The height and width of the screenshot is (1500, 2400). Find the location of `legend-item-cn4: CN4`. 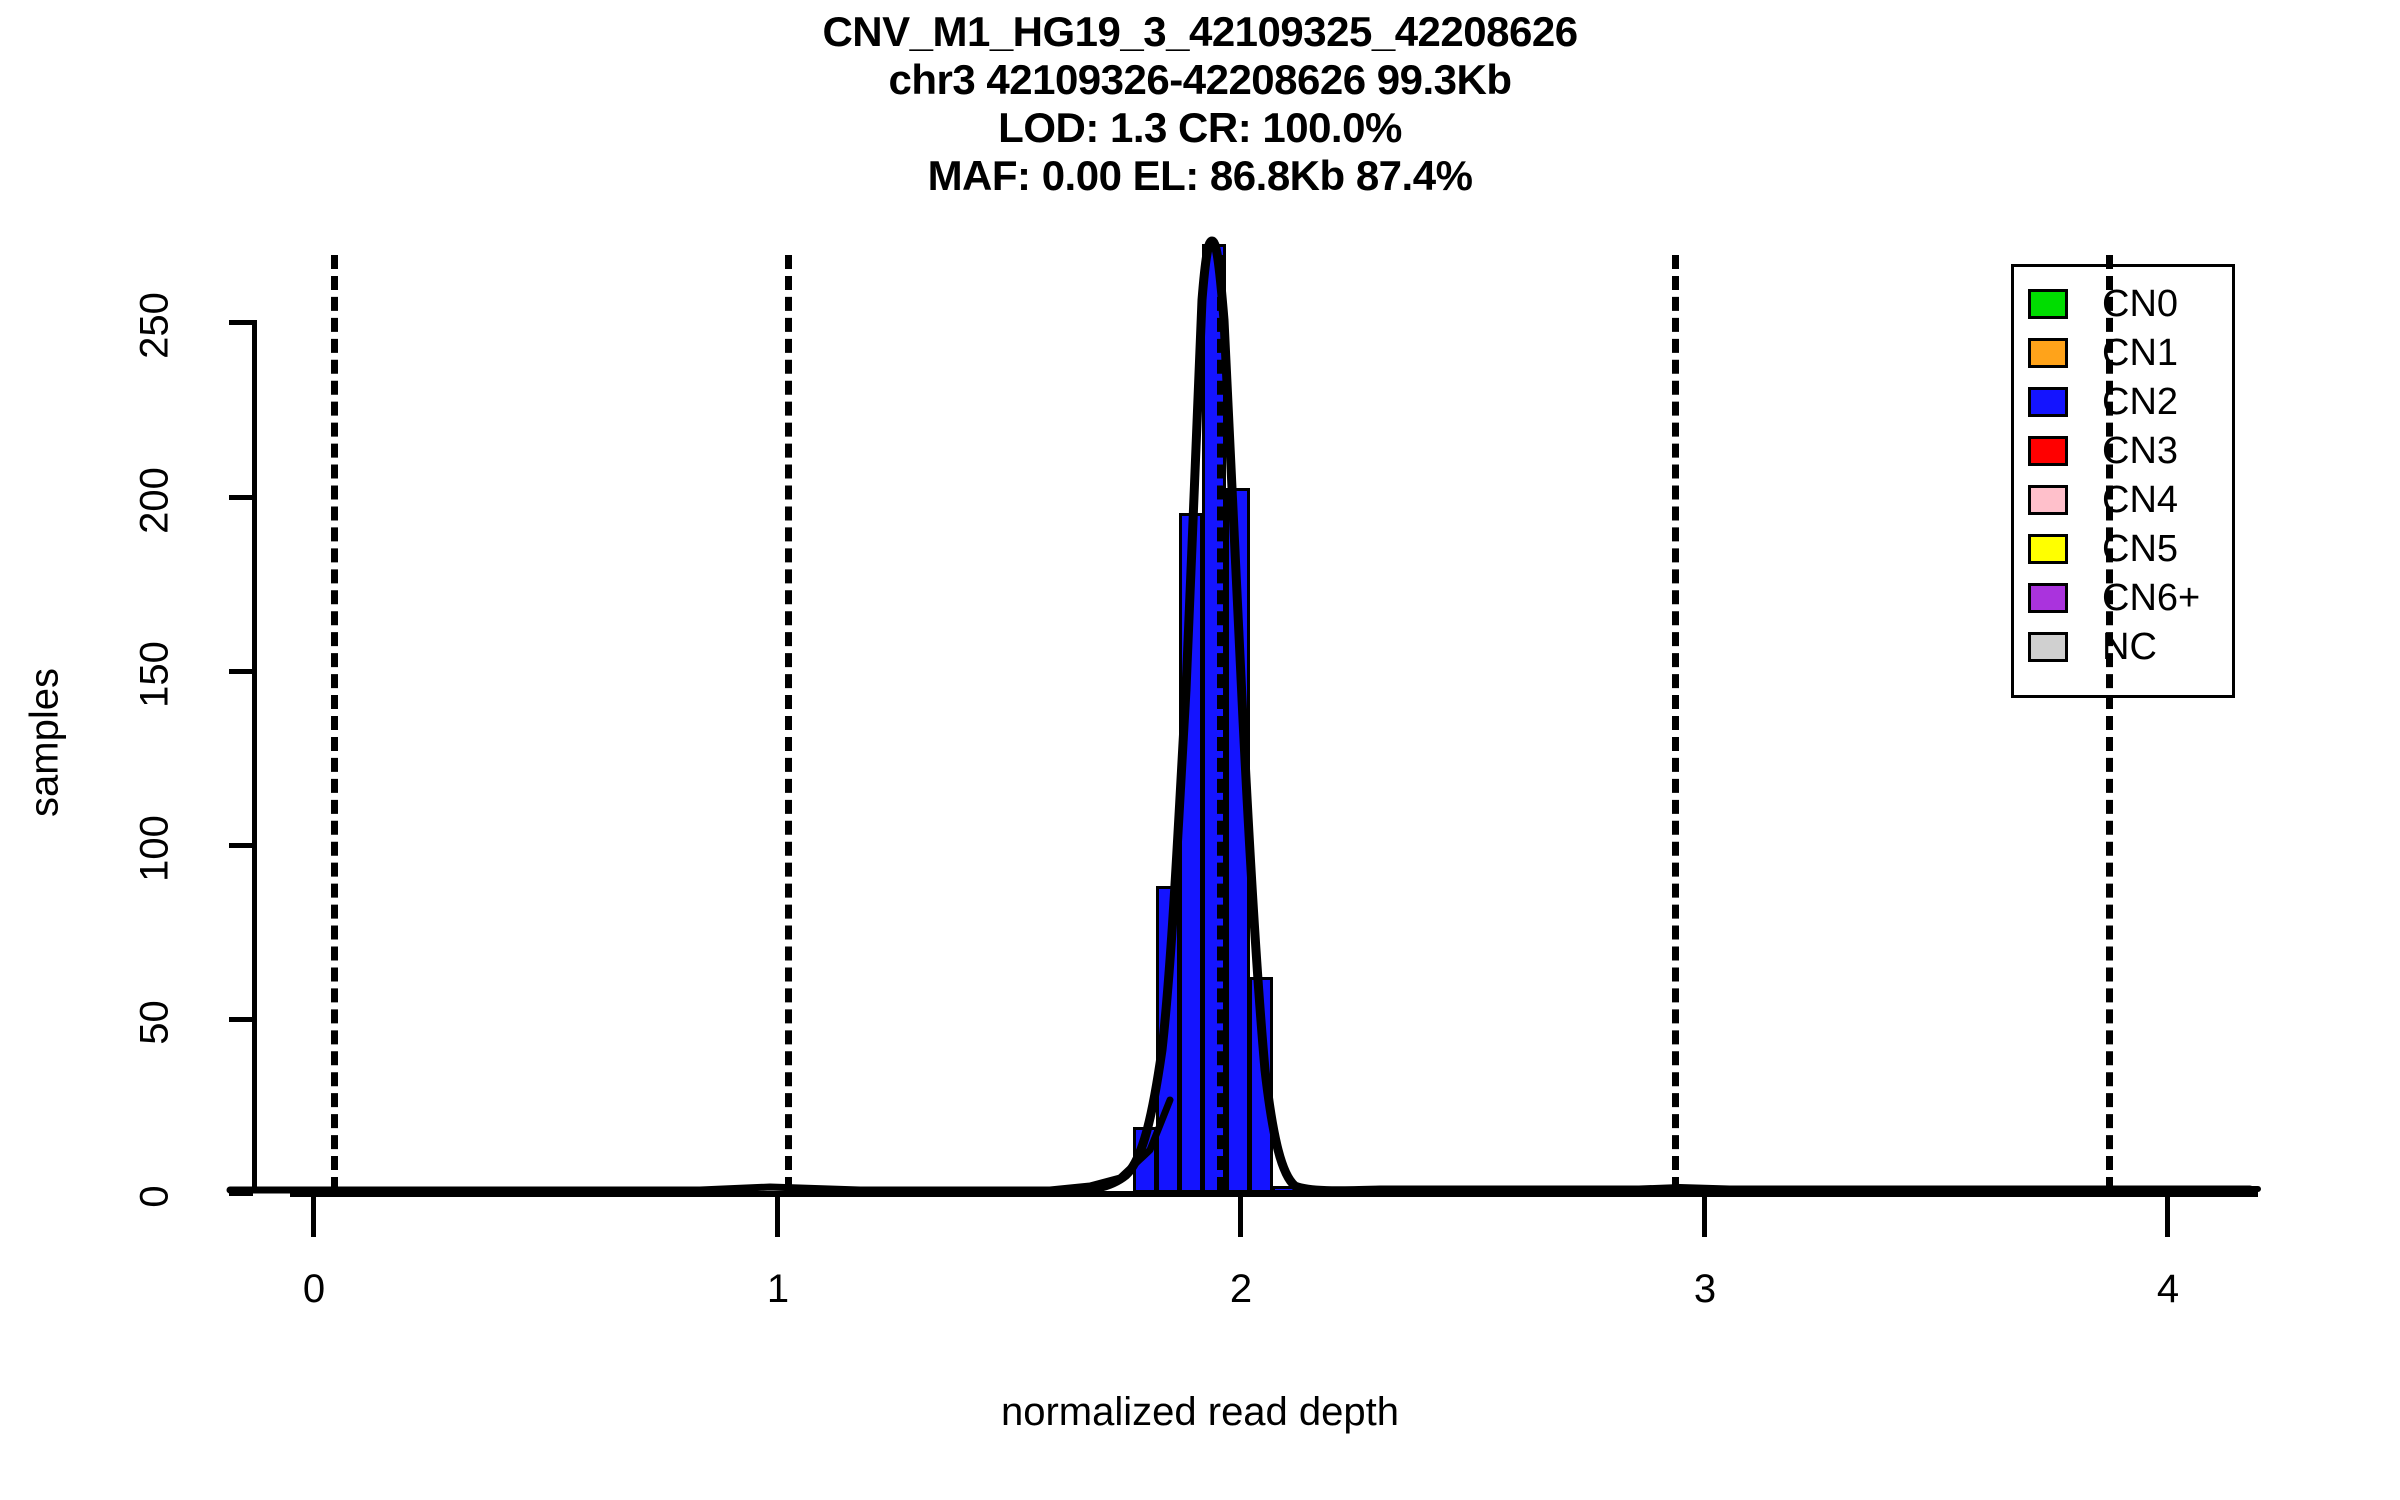

legend-item-cn4: CN4 is located at coordinates (2131, 499).